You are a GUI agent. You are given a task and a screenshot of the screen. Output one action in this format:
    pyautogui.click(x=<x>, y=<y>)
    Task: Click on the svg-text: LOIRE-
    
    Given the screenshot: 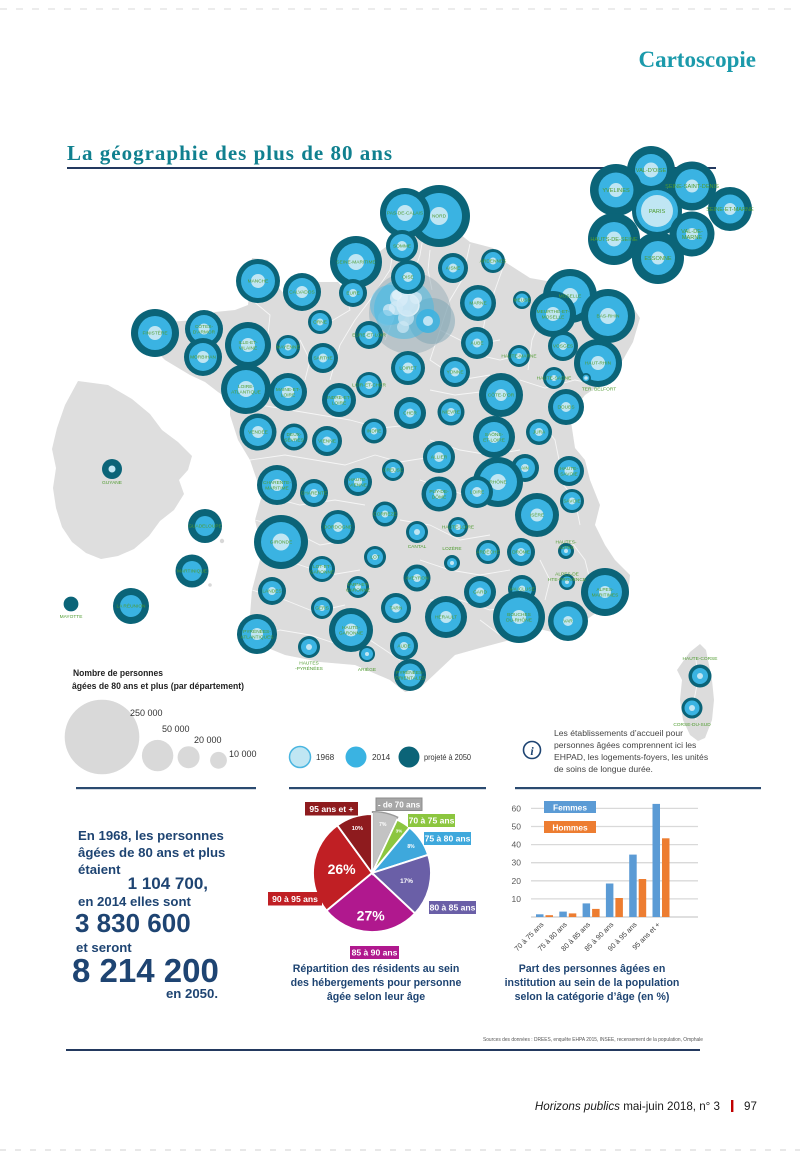 What is the action you would take?
    pyautogui.click(x=246, y=387)
    